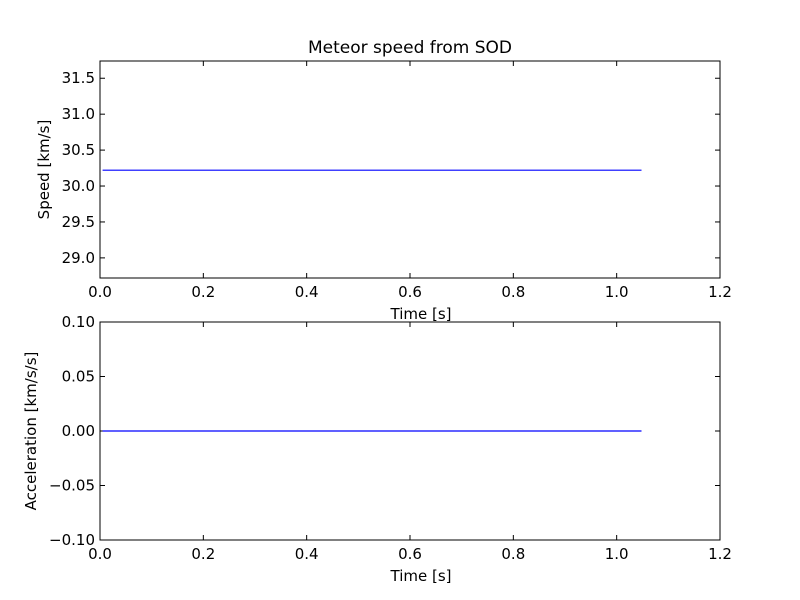 This screenshot has width=800, height=600. Describe the element at coordinates (72, 486) in the screenshot. I see `y-tick-label: −0.05` at that location.